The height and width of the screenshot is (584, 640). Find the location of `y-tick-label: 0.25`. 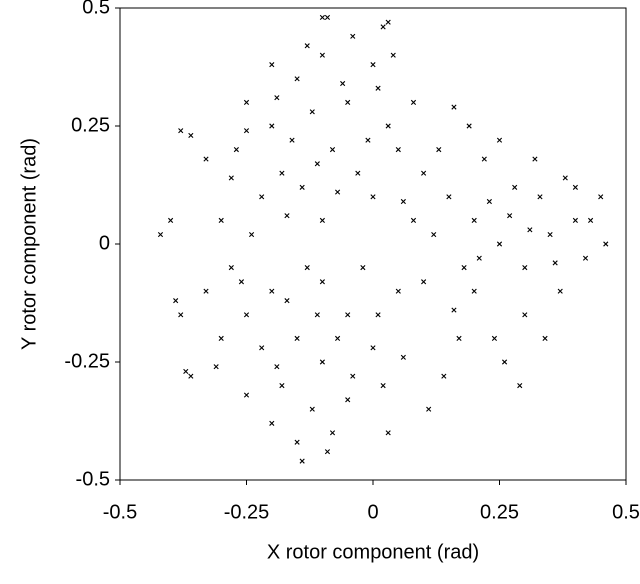

y-tick-label: 0.25 is located at coordinates (90, 125).